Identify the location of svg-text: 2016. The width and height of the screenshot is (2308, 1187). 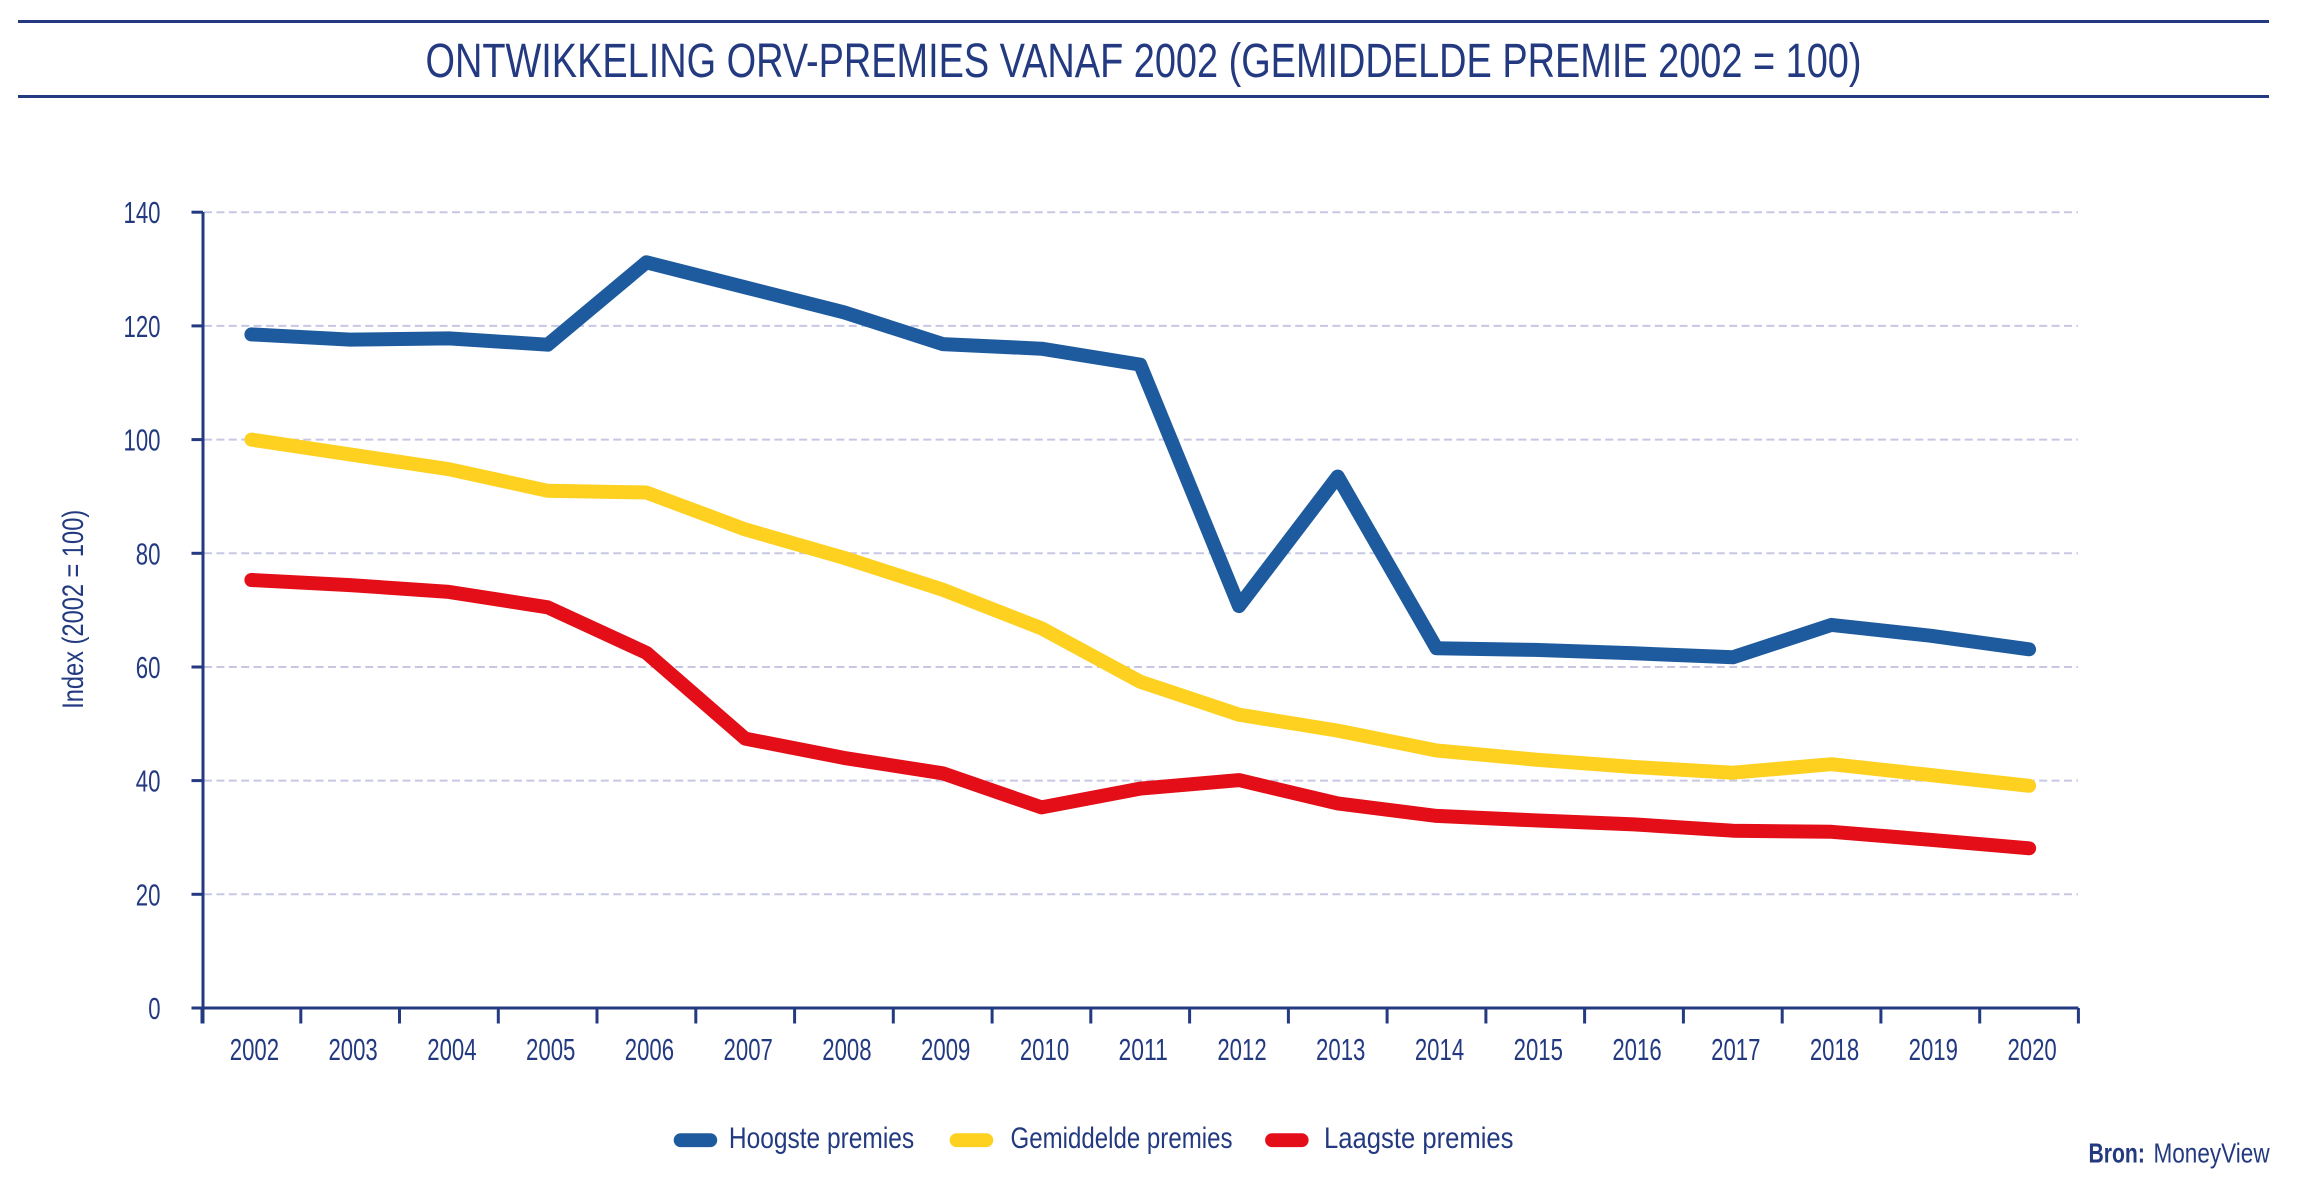
(1636, 1049).